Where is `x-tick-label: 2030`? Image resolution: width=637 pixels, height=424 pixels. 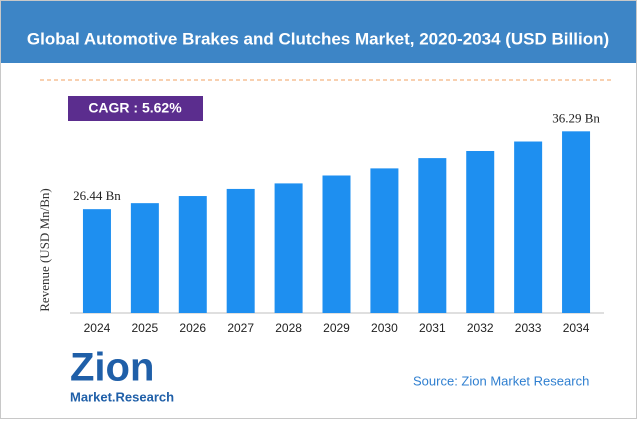
x-tick-label: 2030 is located at coordinates (384, 328).